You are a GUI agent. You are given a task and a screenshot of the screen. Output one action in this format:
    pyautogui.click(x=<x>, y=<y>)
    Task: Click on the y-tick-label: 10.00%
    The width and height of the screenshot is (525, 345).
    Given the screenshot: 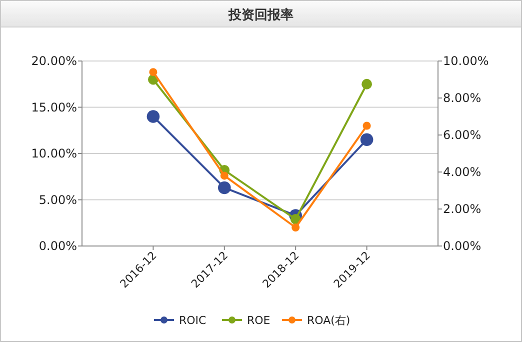 What is the action you would take?
    pyautogui.click(x=54, y=153)
    